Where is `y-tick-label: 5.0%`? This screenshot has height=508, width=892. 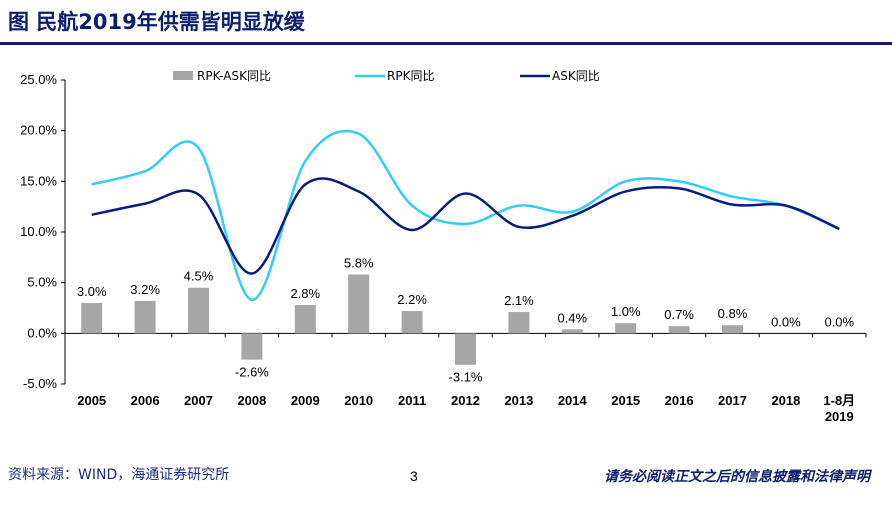 y-tick-label: 5.0% is located at coordinates (42, 282).